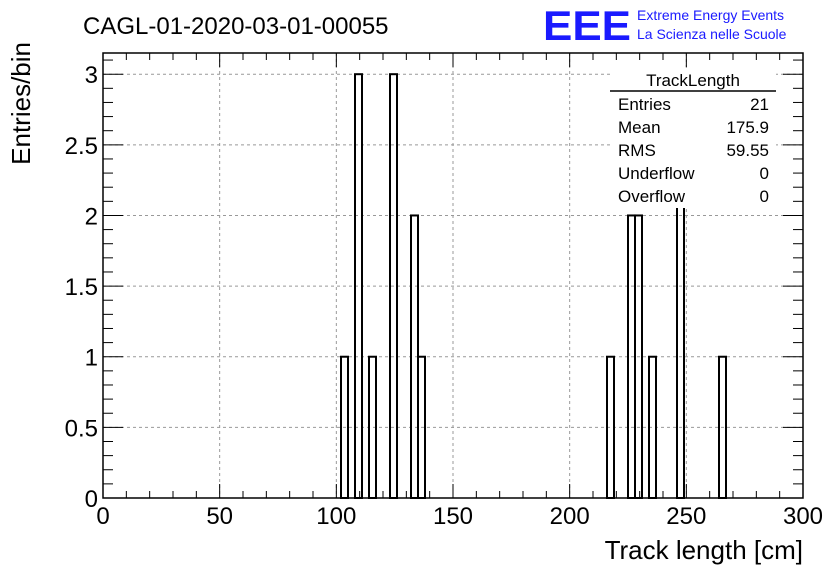 The image size is (836, 572). I want to click on stats-label: RMS, so click(637, 150).